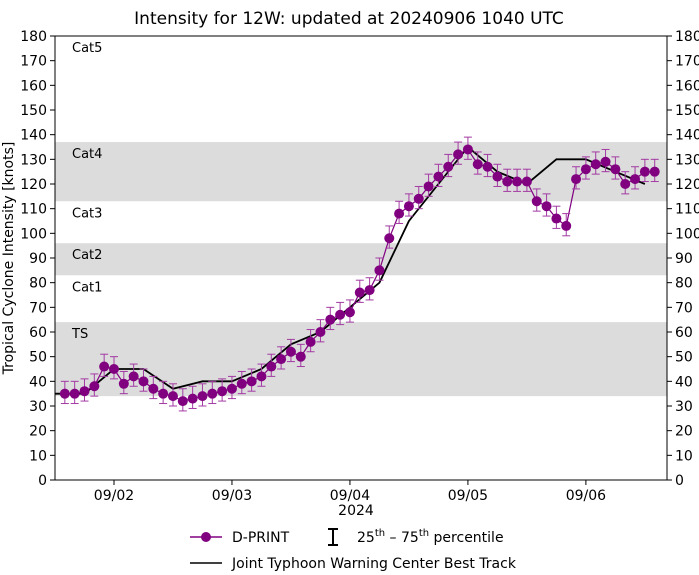  I want to click on y-tick-label-left: 20, so click(38, 432).